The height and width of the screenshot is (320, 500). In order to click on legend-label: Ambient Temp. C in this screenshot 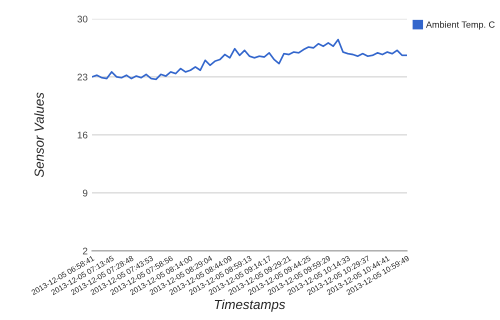, I will do `click(460, 25)`.